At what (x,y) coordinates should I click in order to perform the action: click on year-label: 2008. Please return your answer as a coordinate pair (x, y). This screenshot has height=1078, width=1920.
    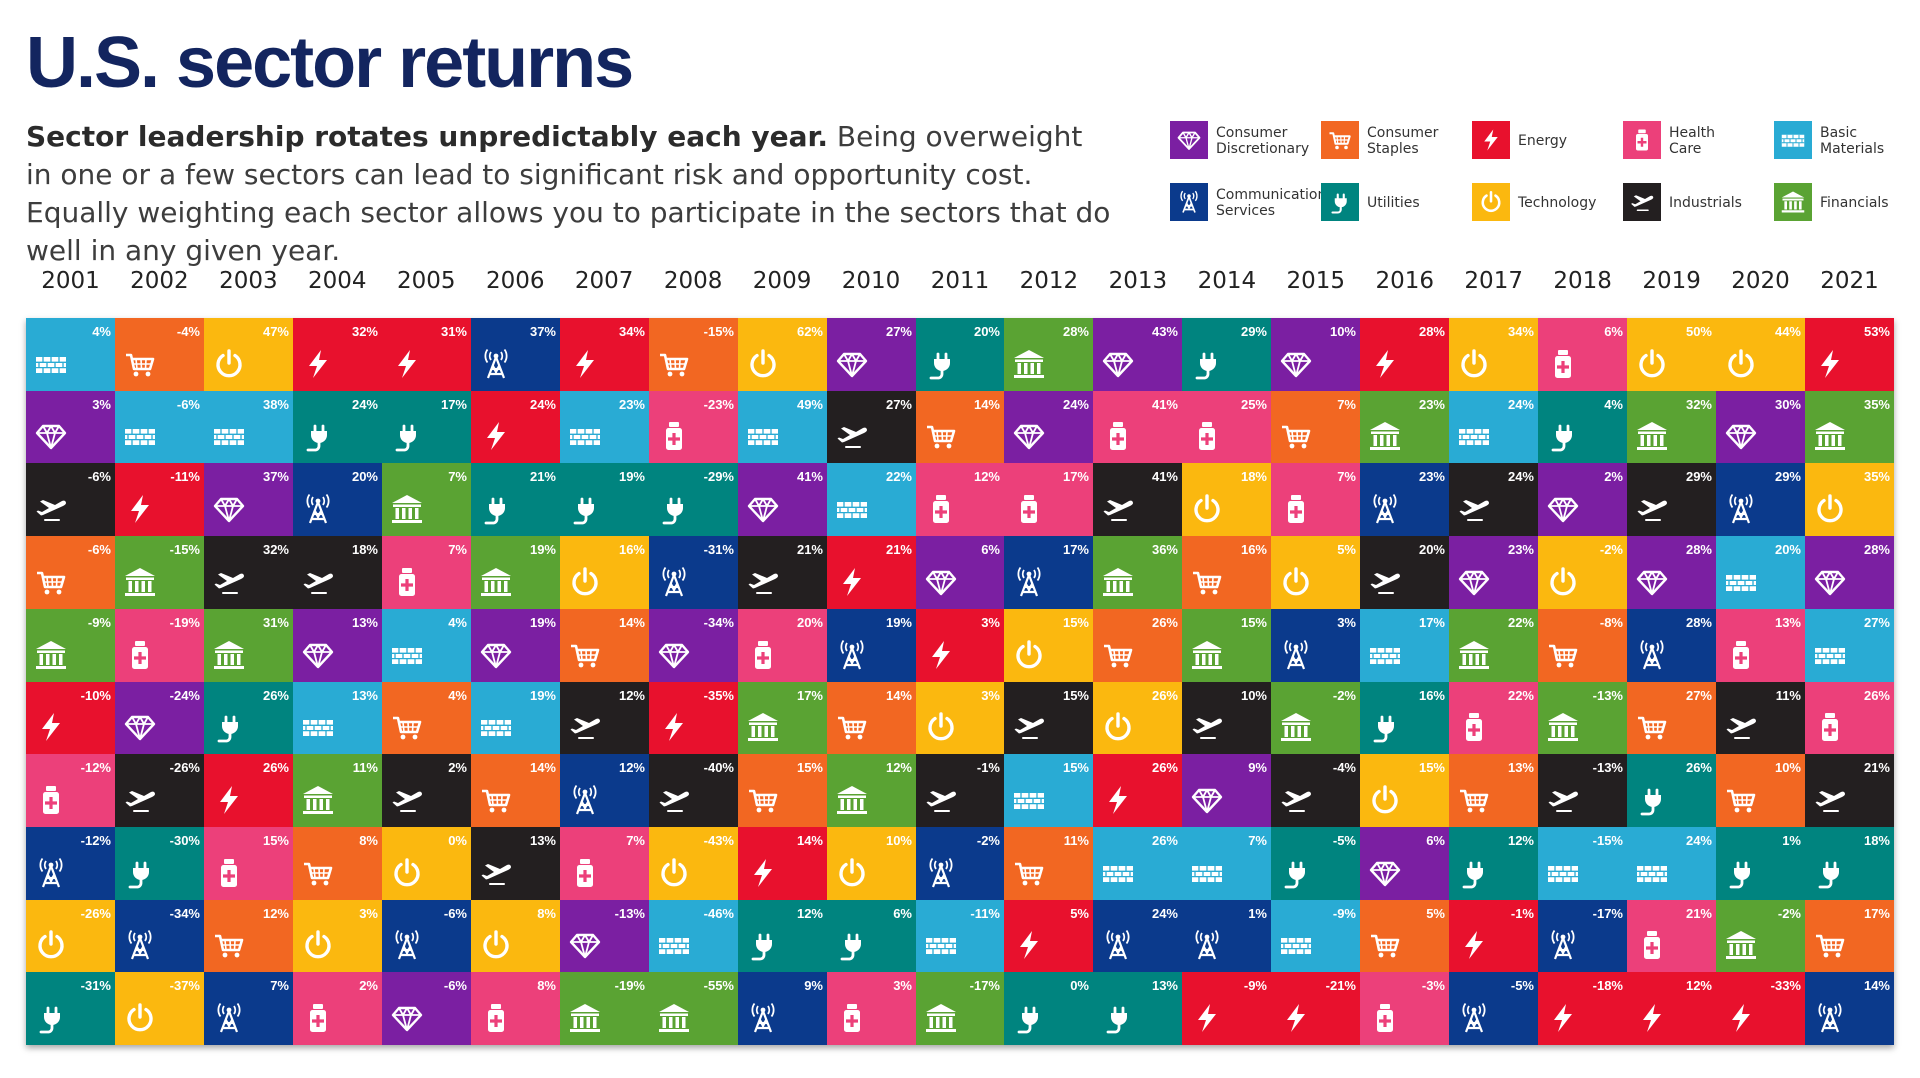
    Looking at the image, I should click on (693, 281).